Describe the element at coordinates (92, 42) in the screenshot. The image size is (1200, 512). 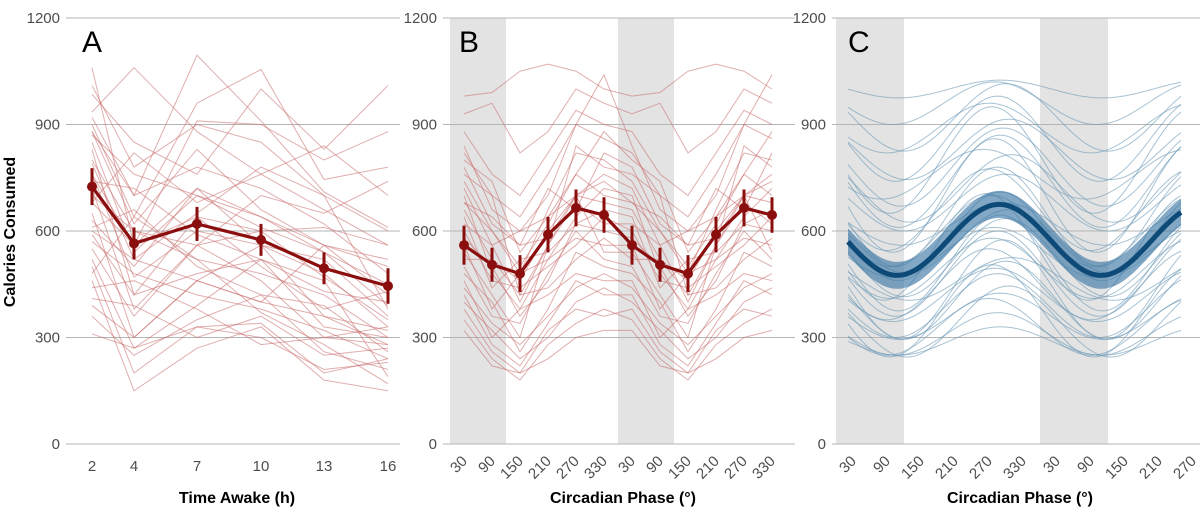
I see `panel-label: A` at that location.